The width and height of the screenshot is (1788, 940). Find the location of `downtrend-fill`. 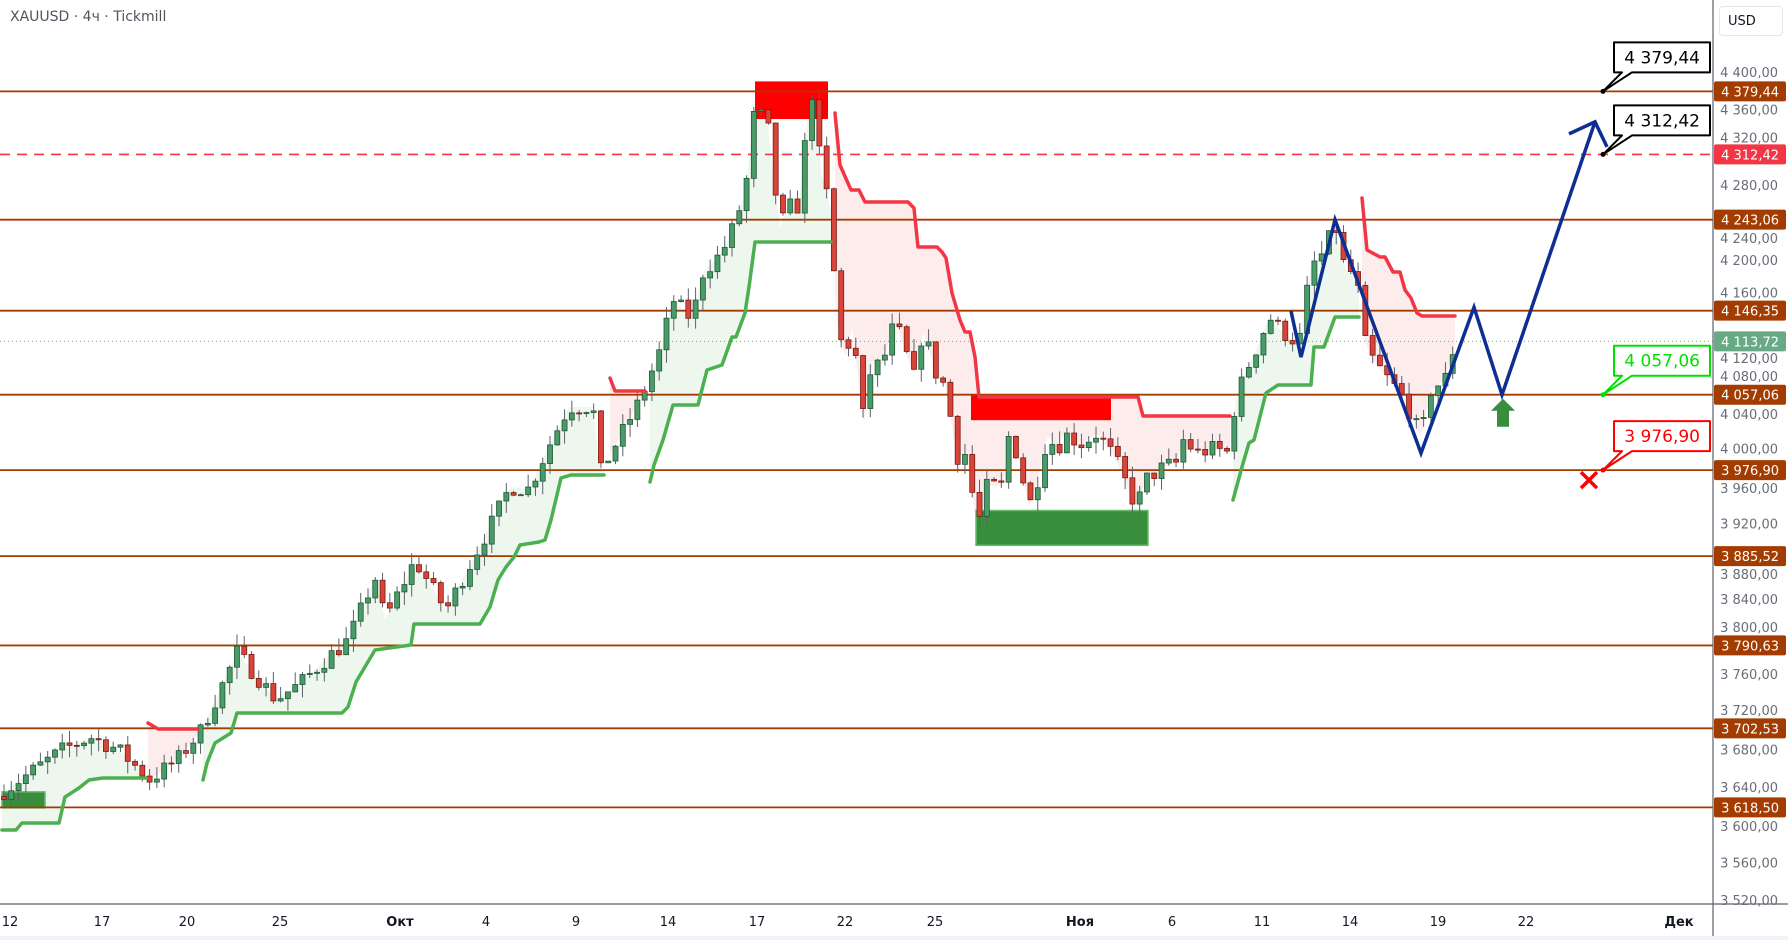

downtrend-fill is located at coordinates (1032, 316).